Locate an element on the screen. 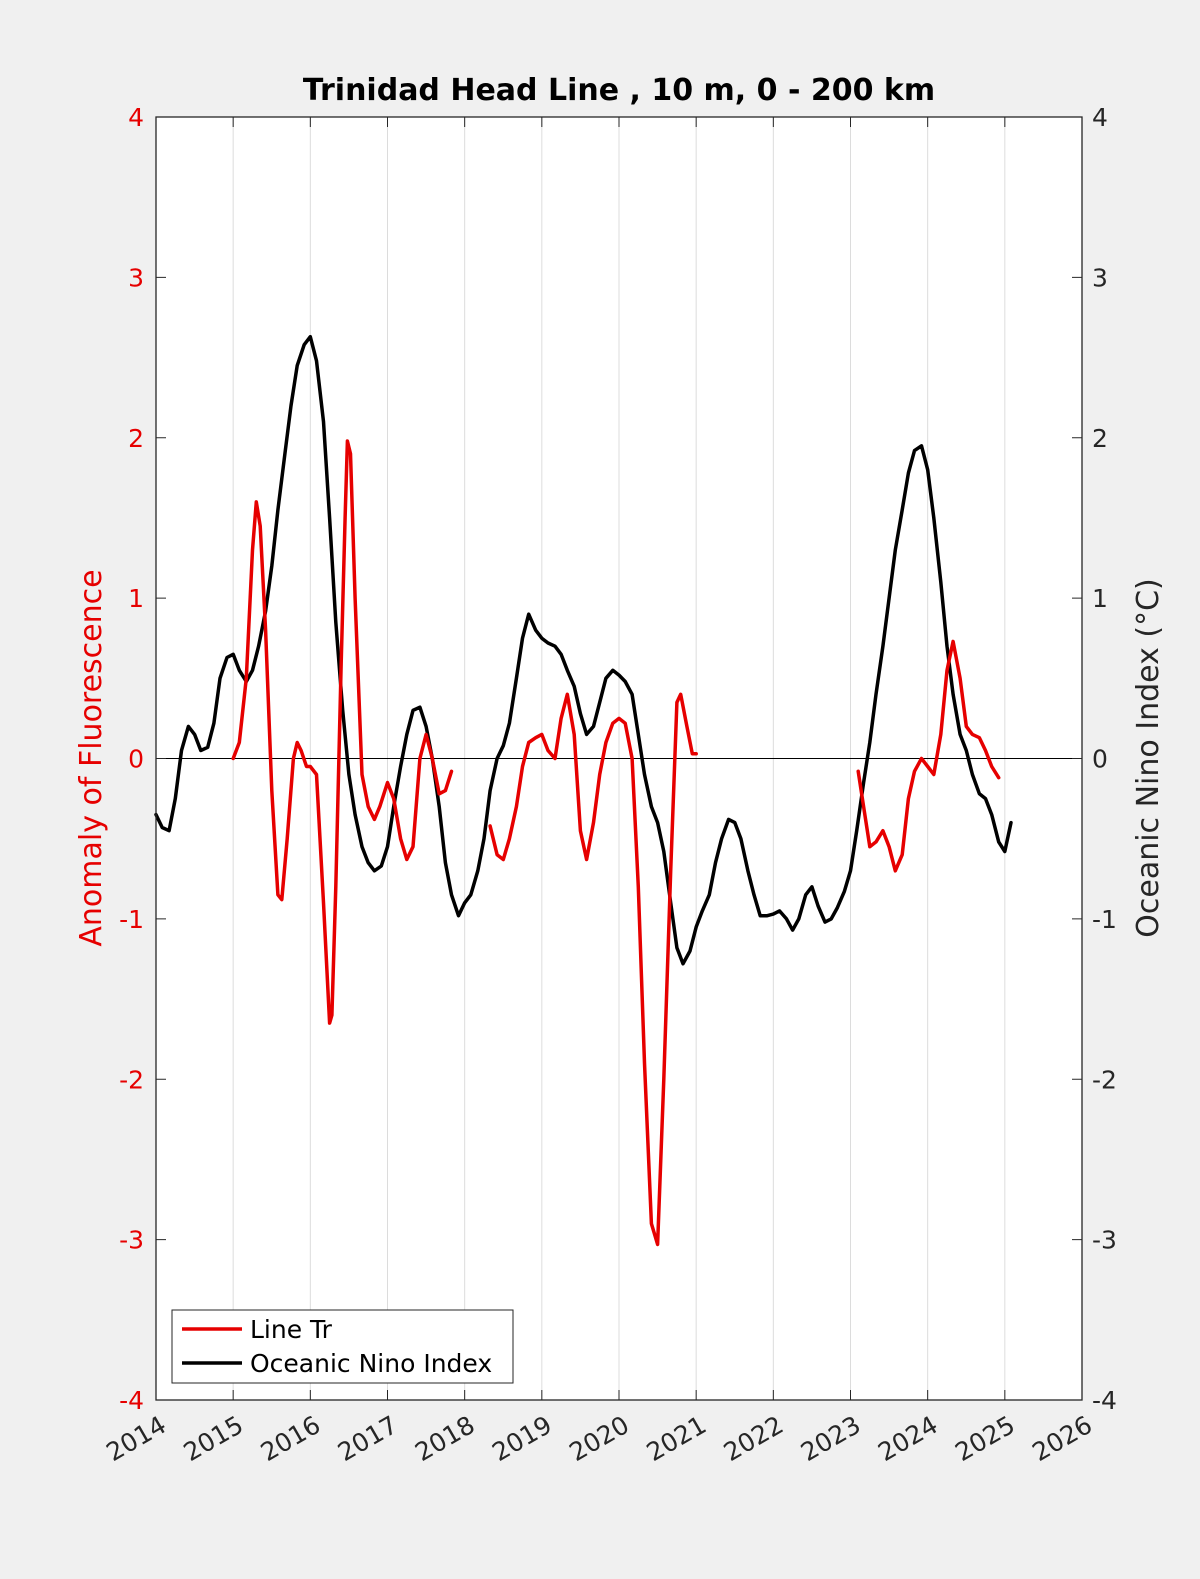 The width and height of the screenshot is (1200, 1579). legend-box is located at coordinates (342, 1346).